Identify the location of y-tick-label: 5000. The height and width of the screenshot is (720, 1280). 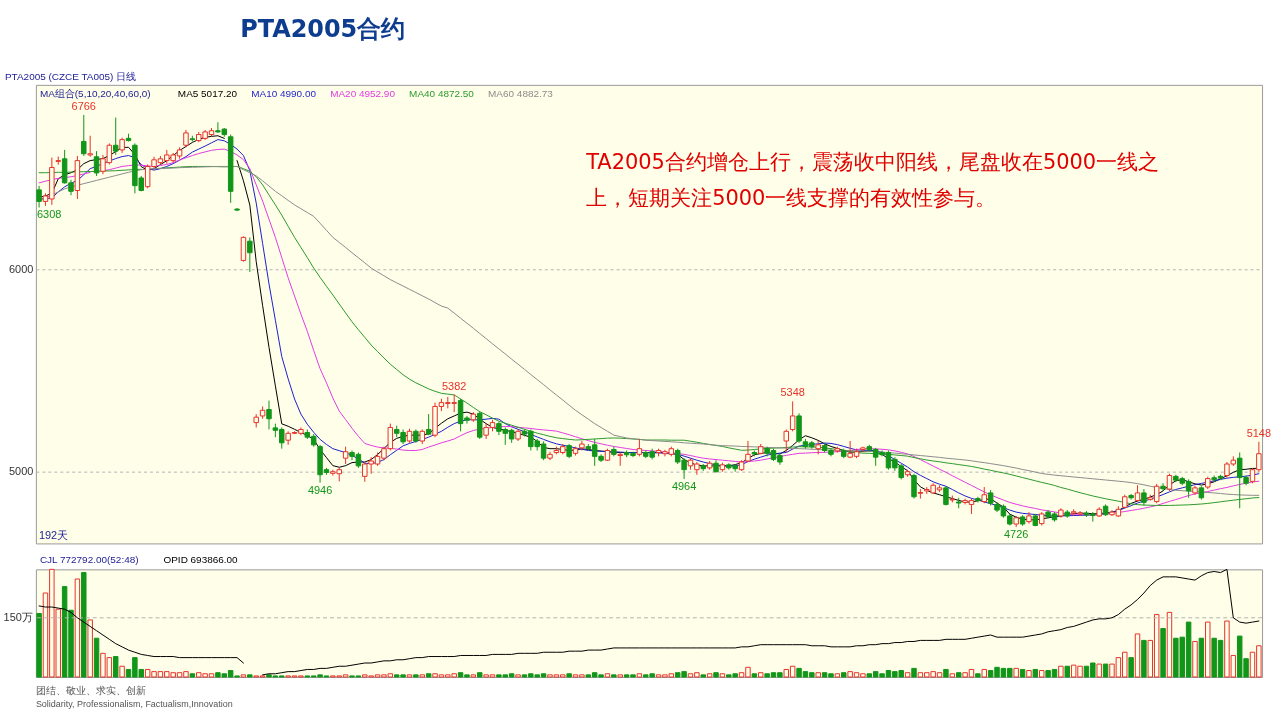
(21, 471).